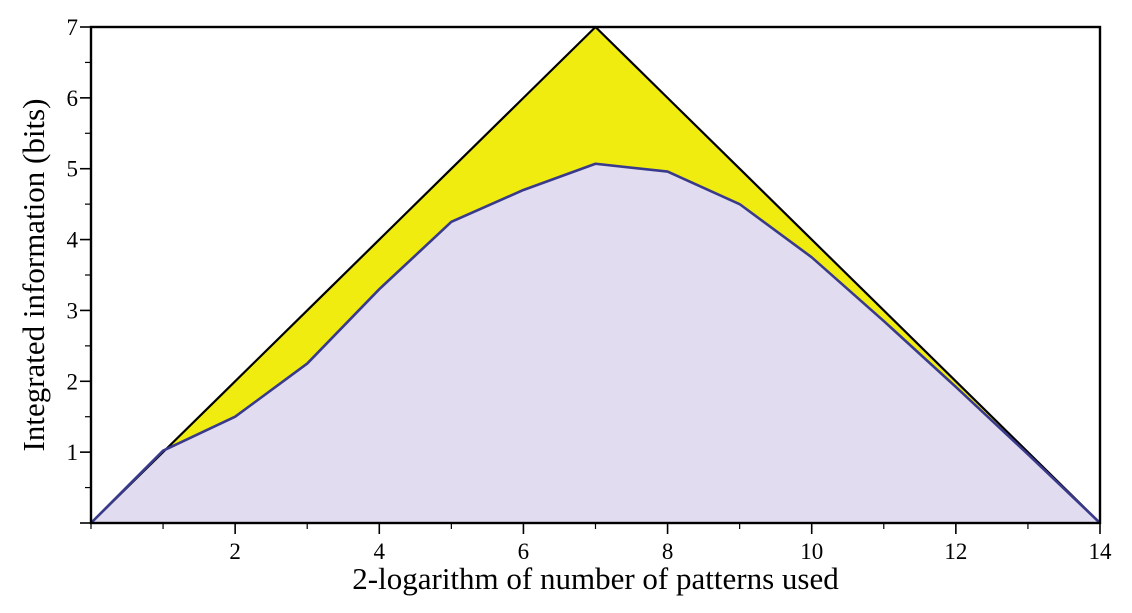 The height and width of the screenshot is (613, 1132). Describe the element at coordinates (73, 169) in the screenshot. I see `y-tick-label: 5` at that location.